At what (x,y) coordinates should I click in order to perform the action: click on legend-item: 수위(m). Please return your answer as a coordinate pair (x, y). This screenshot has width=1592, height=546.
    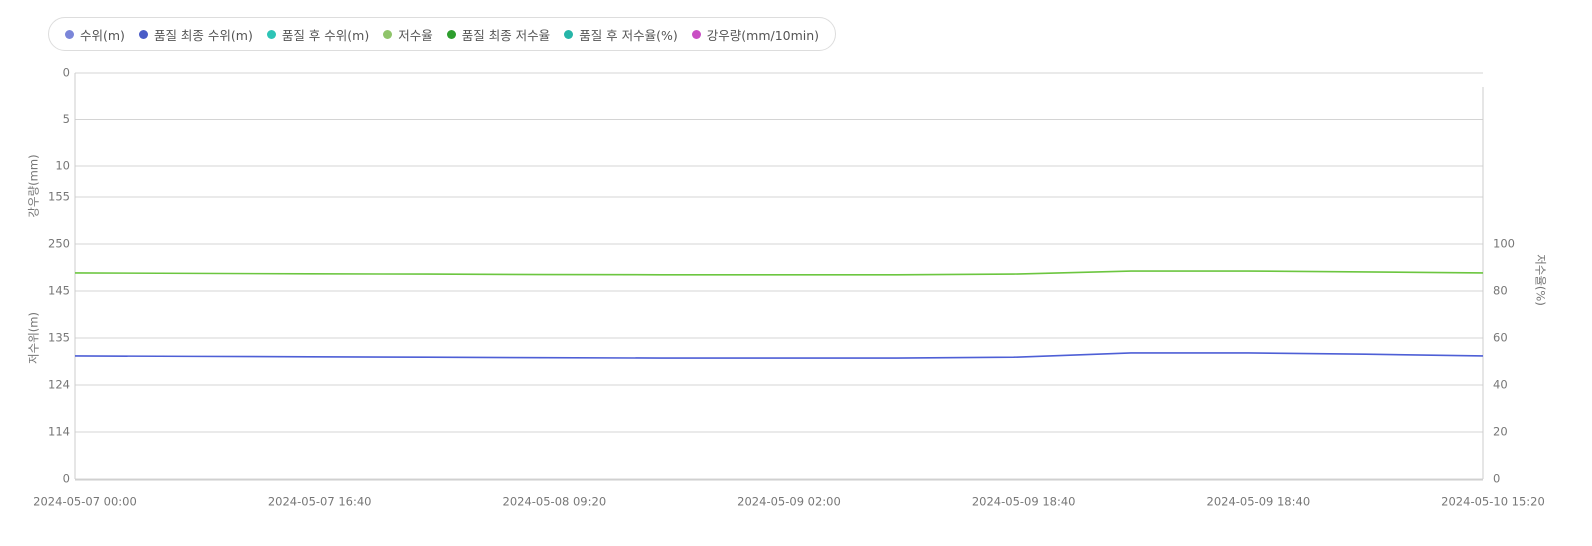
    Looking at the image, I should click on (95, 34).